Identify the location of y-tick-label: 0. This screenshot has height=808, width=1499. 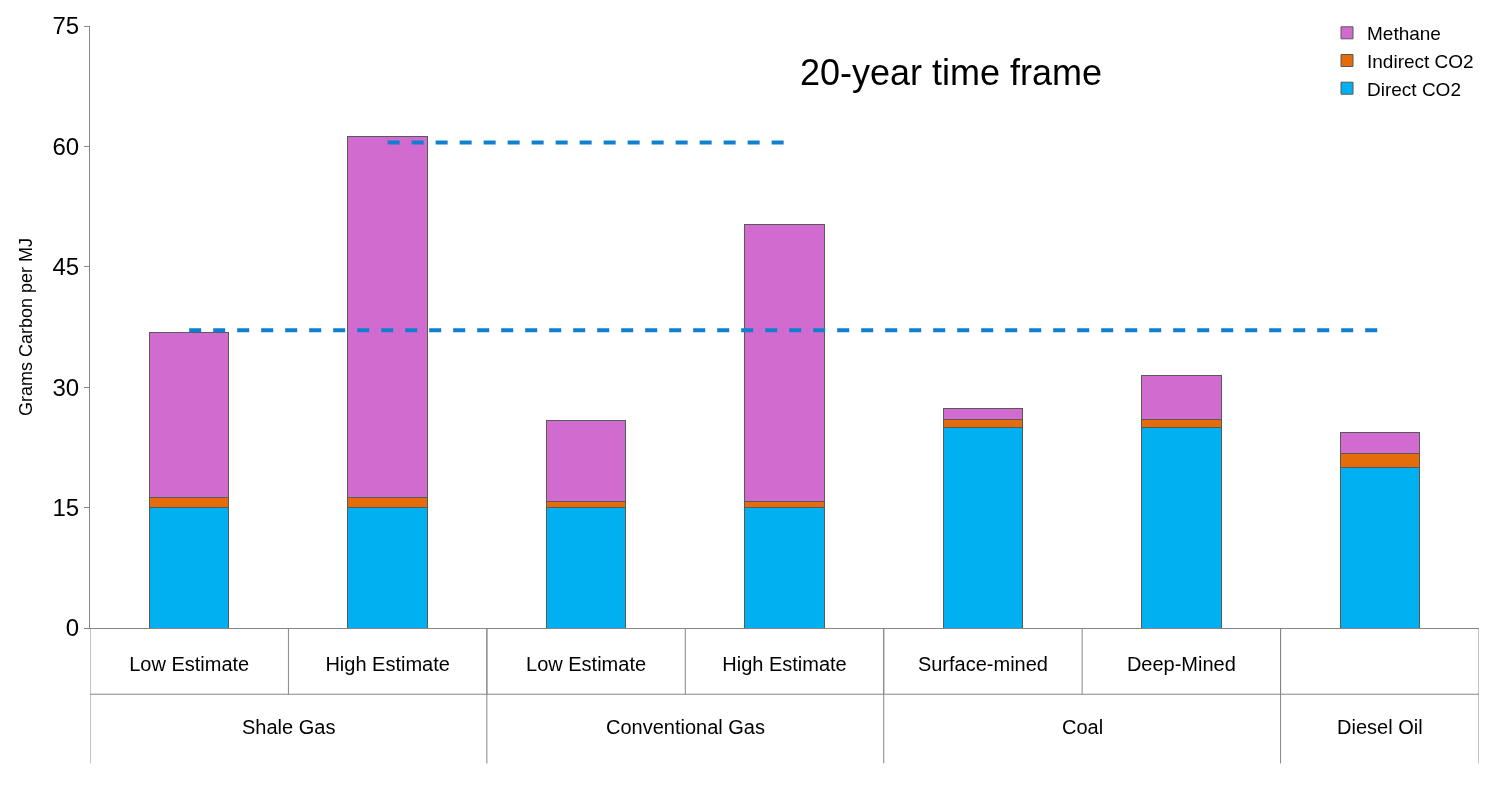
(72, 628).